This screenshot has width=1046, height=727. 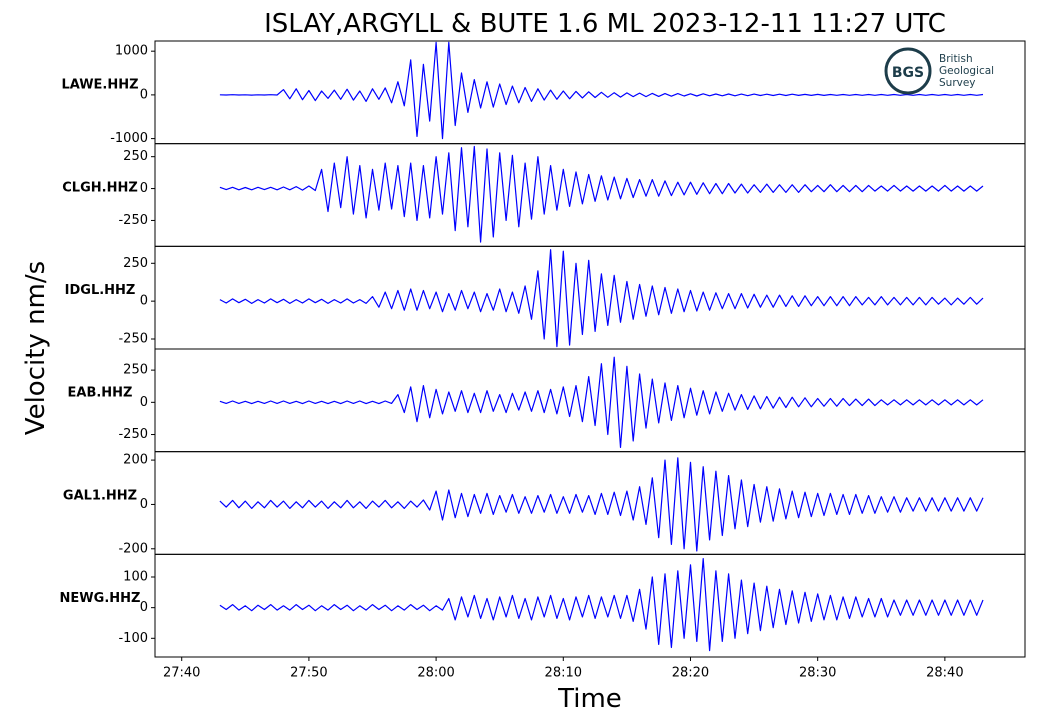 What do you see at coordinates (129, 138) in the screenshot?
I see `y-tick-label: -1000` at bounding box center [129, 138].